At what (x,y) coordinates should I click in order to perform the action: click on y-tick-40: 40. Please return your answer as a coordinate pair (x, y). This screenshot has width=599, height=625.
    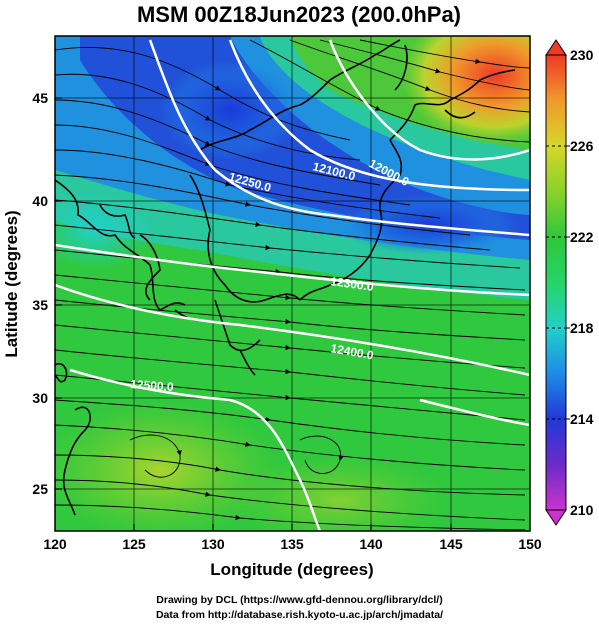
    Looking at the image, I should click on (40, 201).